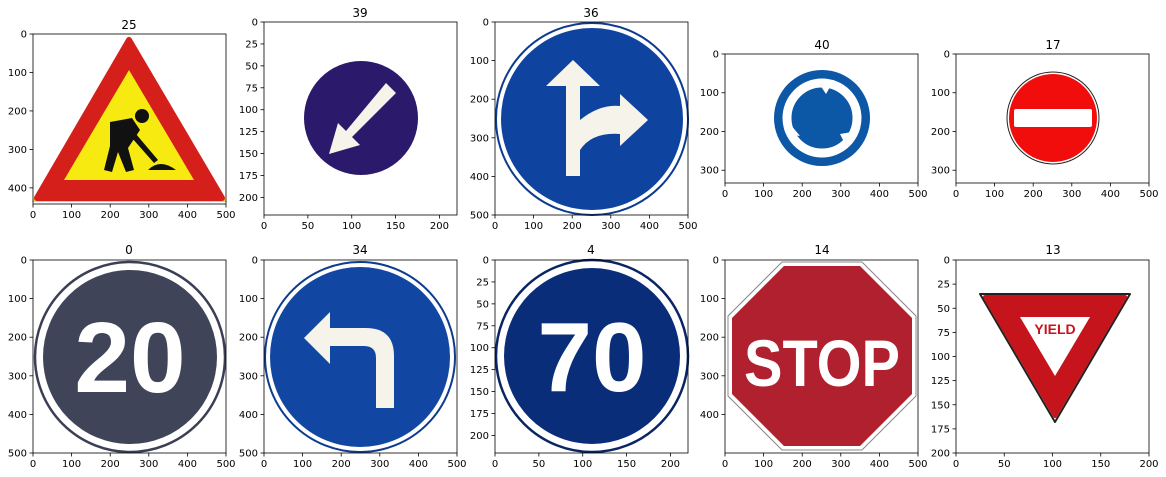 The image size is (1166, 477). Describe the element at coordinates (307, 226) in the screenshot. I see `x-tick-label: 50` at that location.